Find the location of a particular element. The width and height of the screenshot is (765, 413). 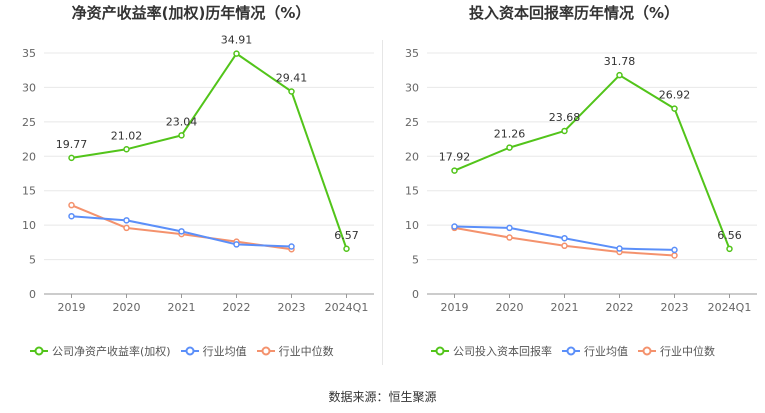

data-label: 23.04 is located at coordinates (182, 121).